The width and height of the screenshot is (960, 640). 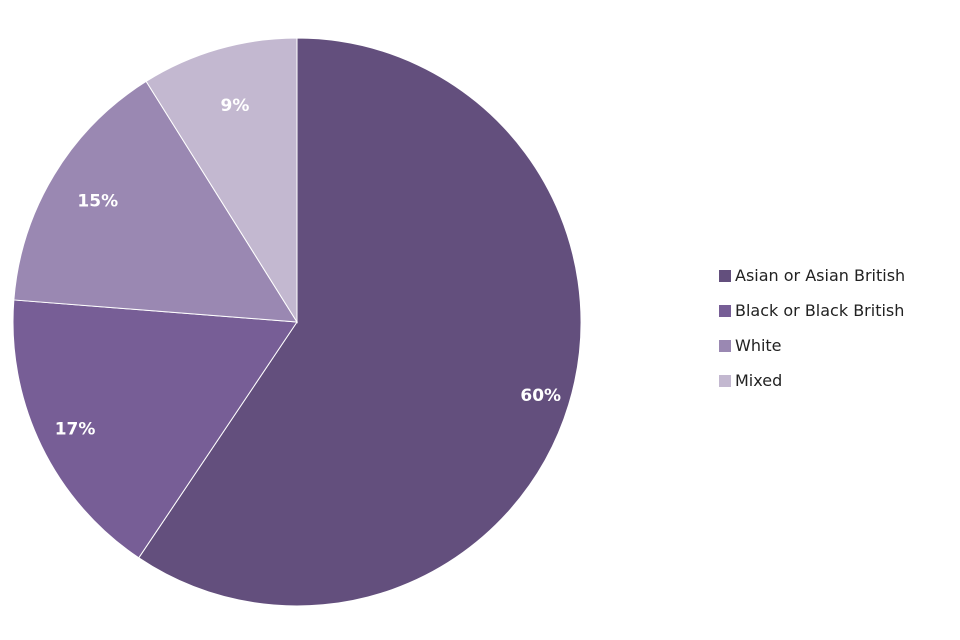 What do you see at coordinates (725, 345) in the screenshot?
I see `legend-swatch-white` at bounding box center [725, 345].